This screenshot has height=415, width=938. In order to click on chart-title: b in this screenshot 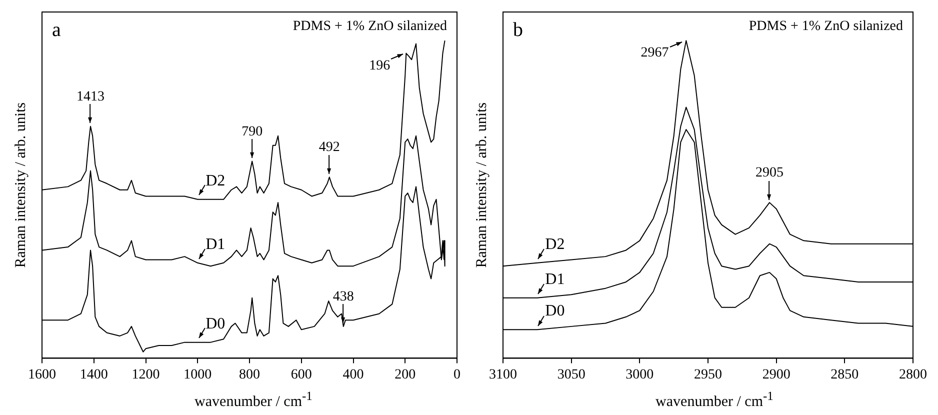, I will do `click(518, 30)`.